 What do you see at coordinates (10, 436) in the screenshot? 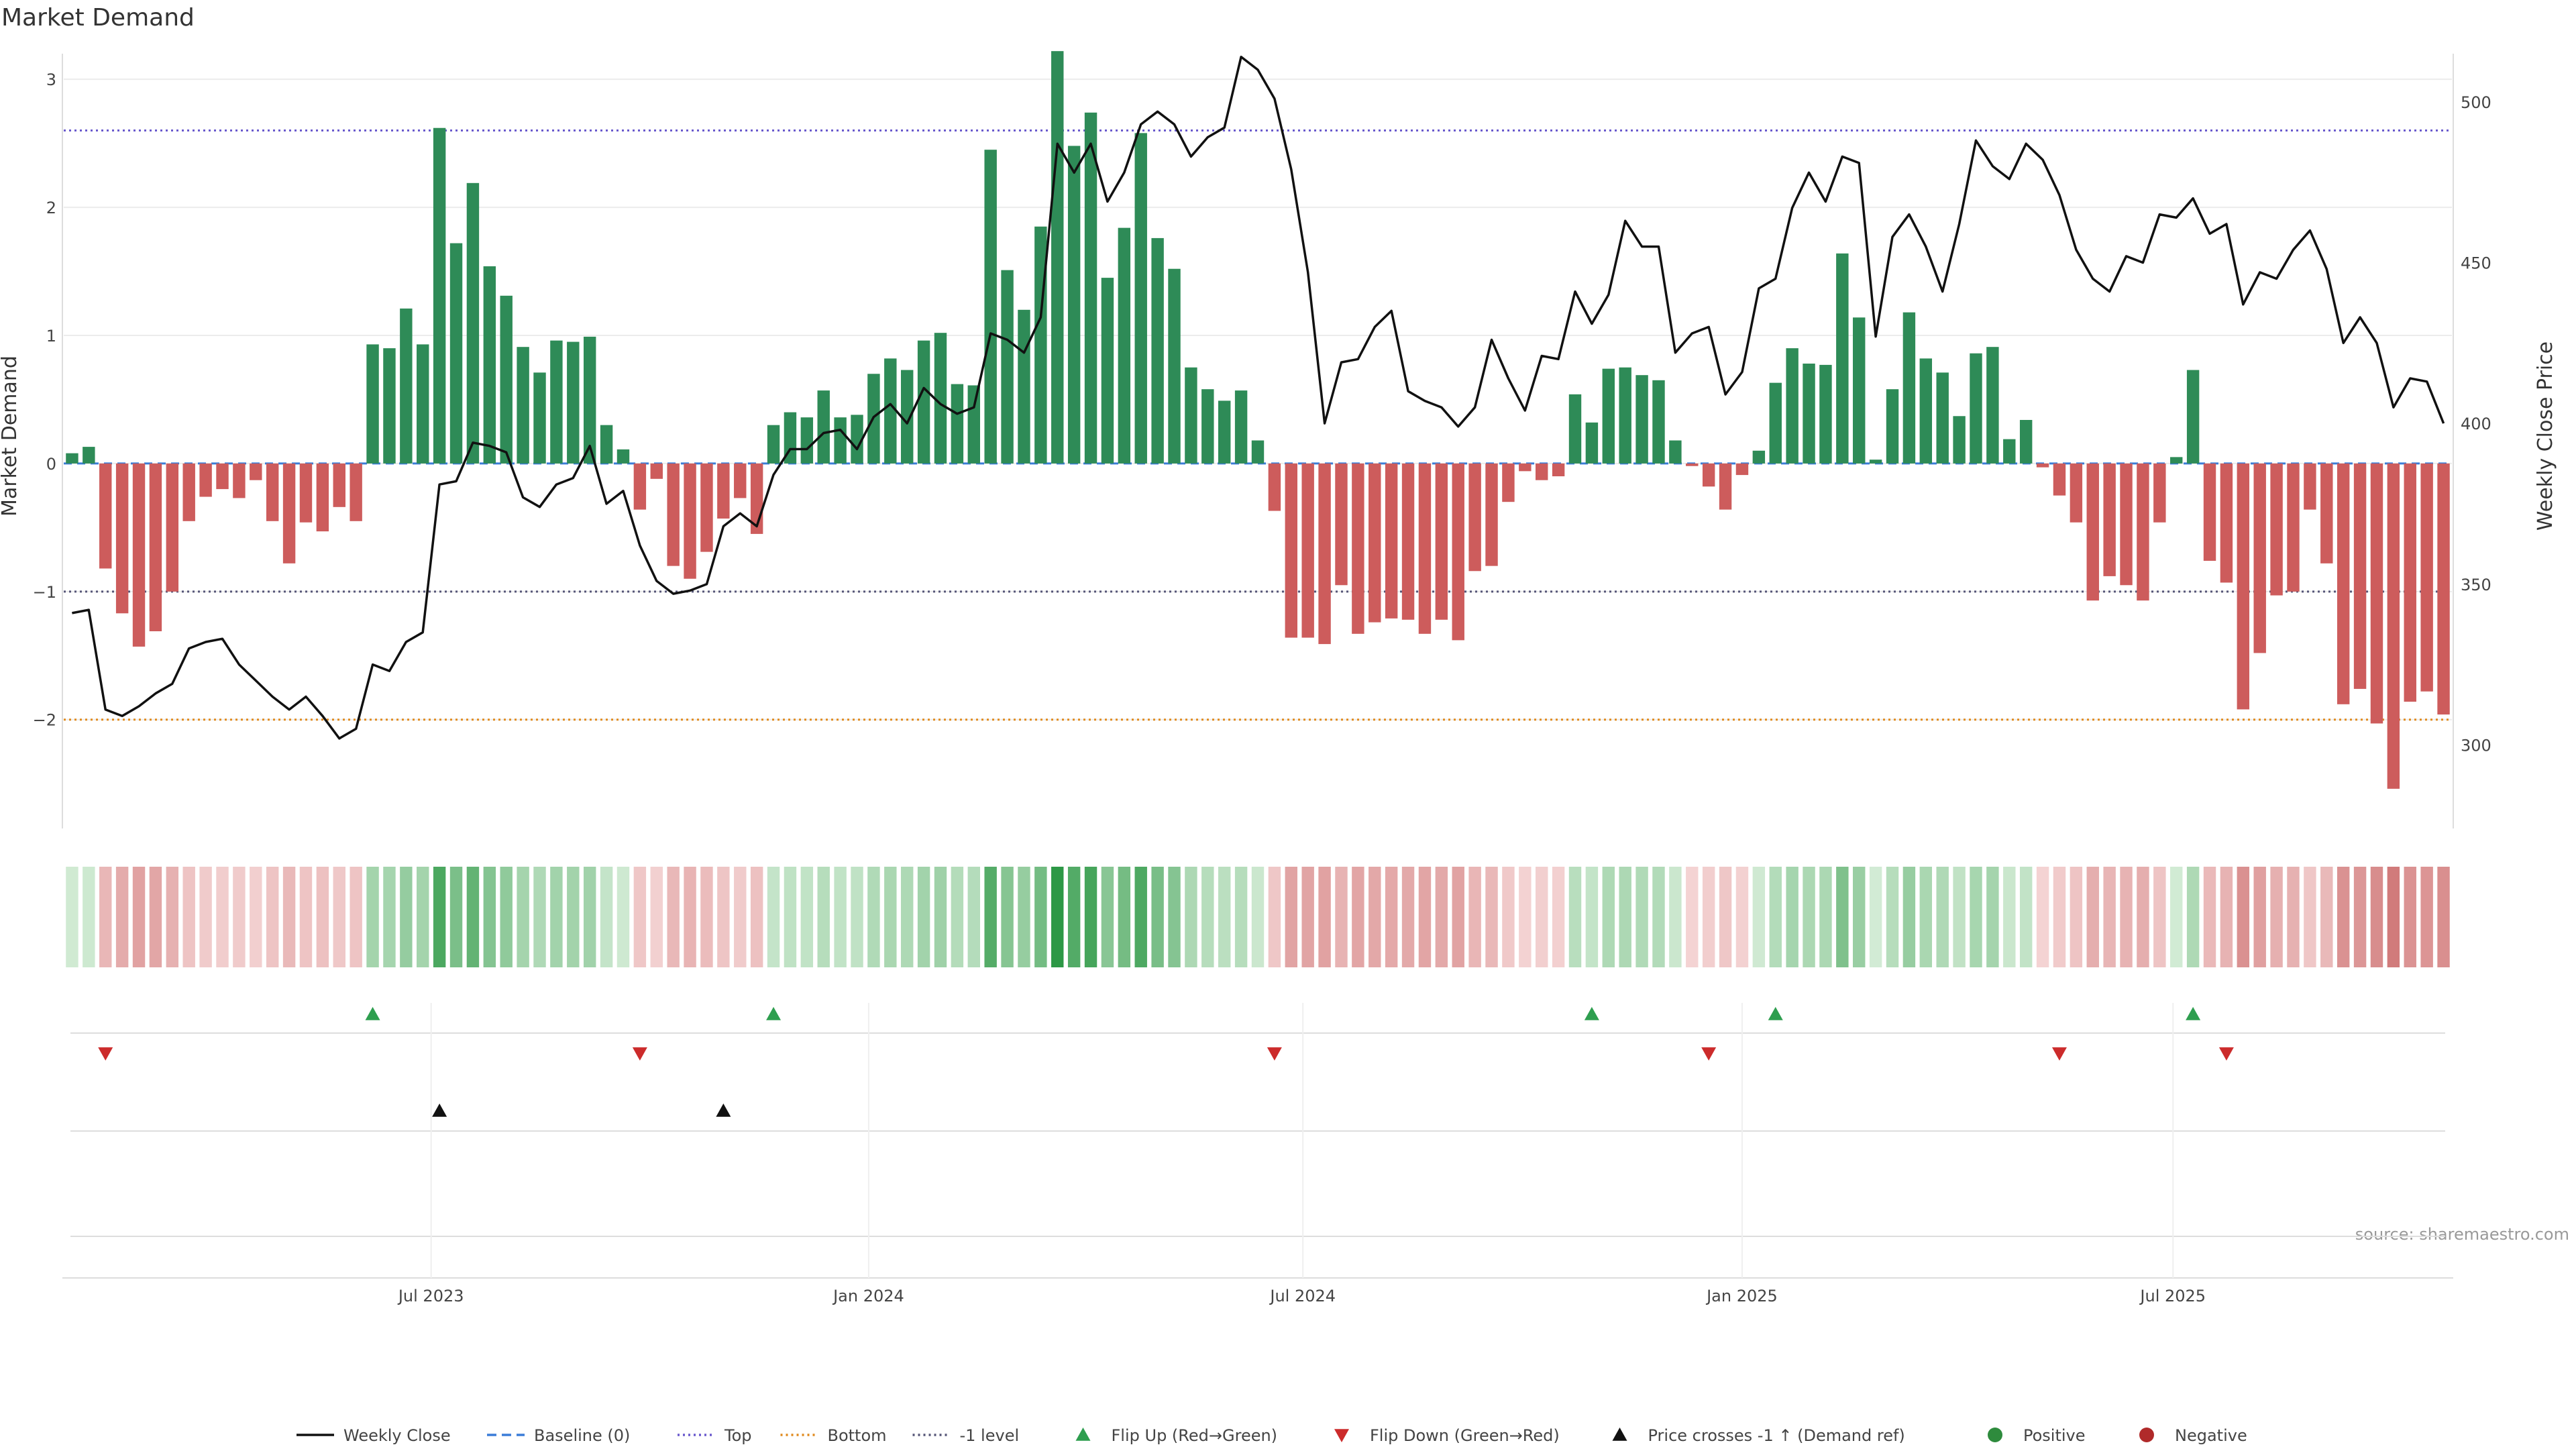
I see `y-axis-title: Market Demand` at bounding box center [10, 436].